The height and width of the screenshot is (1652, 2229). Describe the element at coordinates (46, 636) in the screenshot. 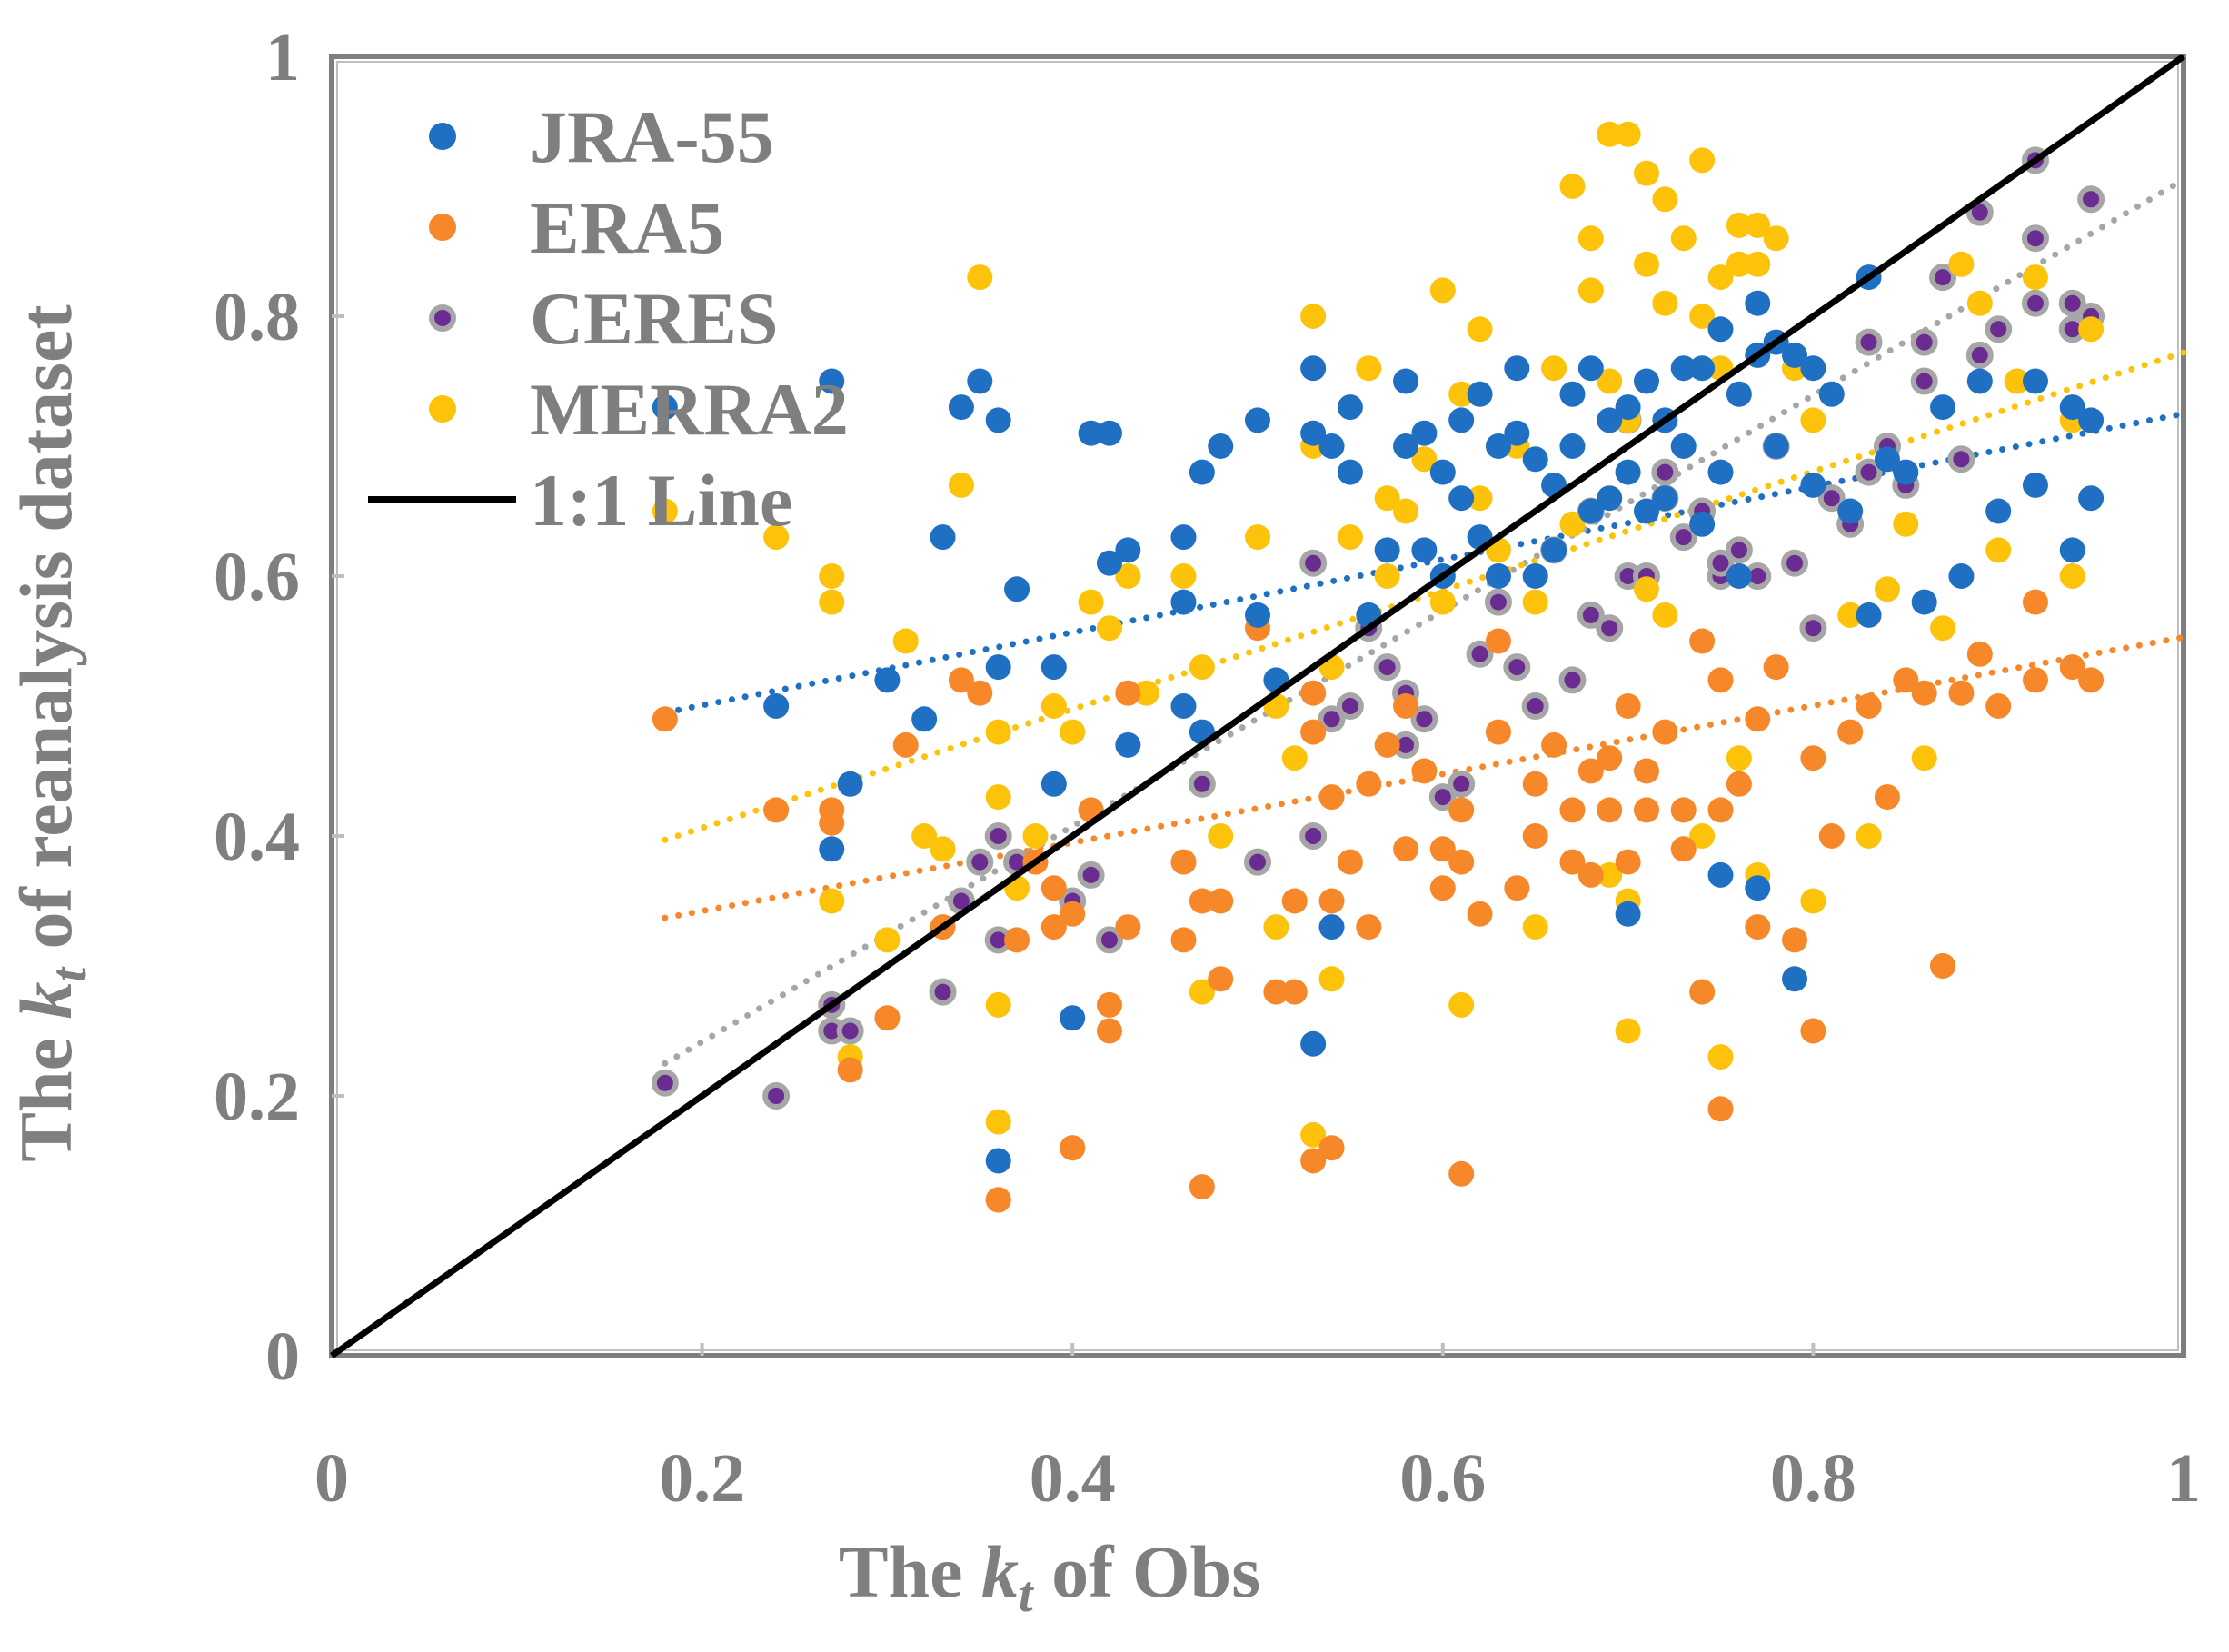

I see `y-axis-title-suffix: of reanalysis dataset` at that location.